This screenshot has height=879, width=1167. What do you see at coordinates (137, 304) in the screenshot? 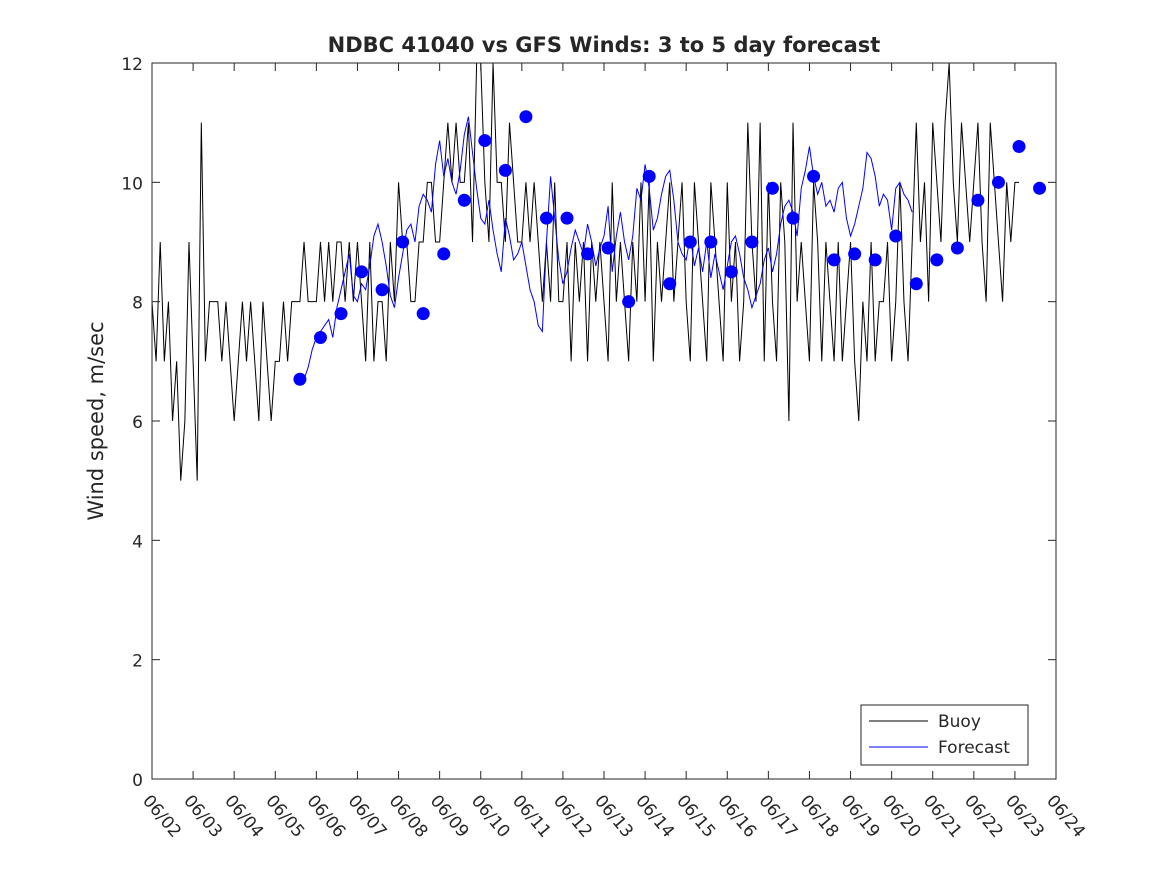
I see `y-tick-label: 8` at bounding box center [137, 304].